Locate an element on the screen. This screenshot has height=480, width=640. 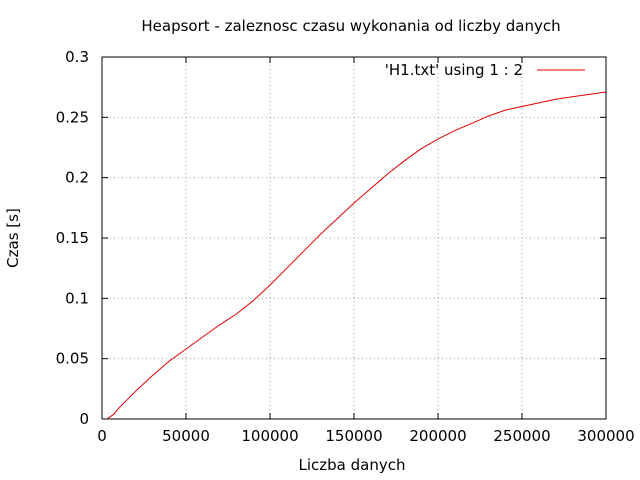
y-tick-label: 0.2 is located at coordinates (77, 178).